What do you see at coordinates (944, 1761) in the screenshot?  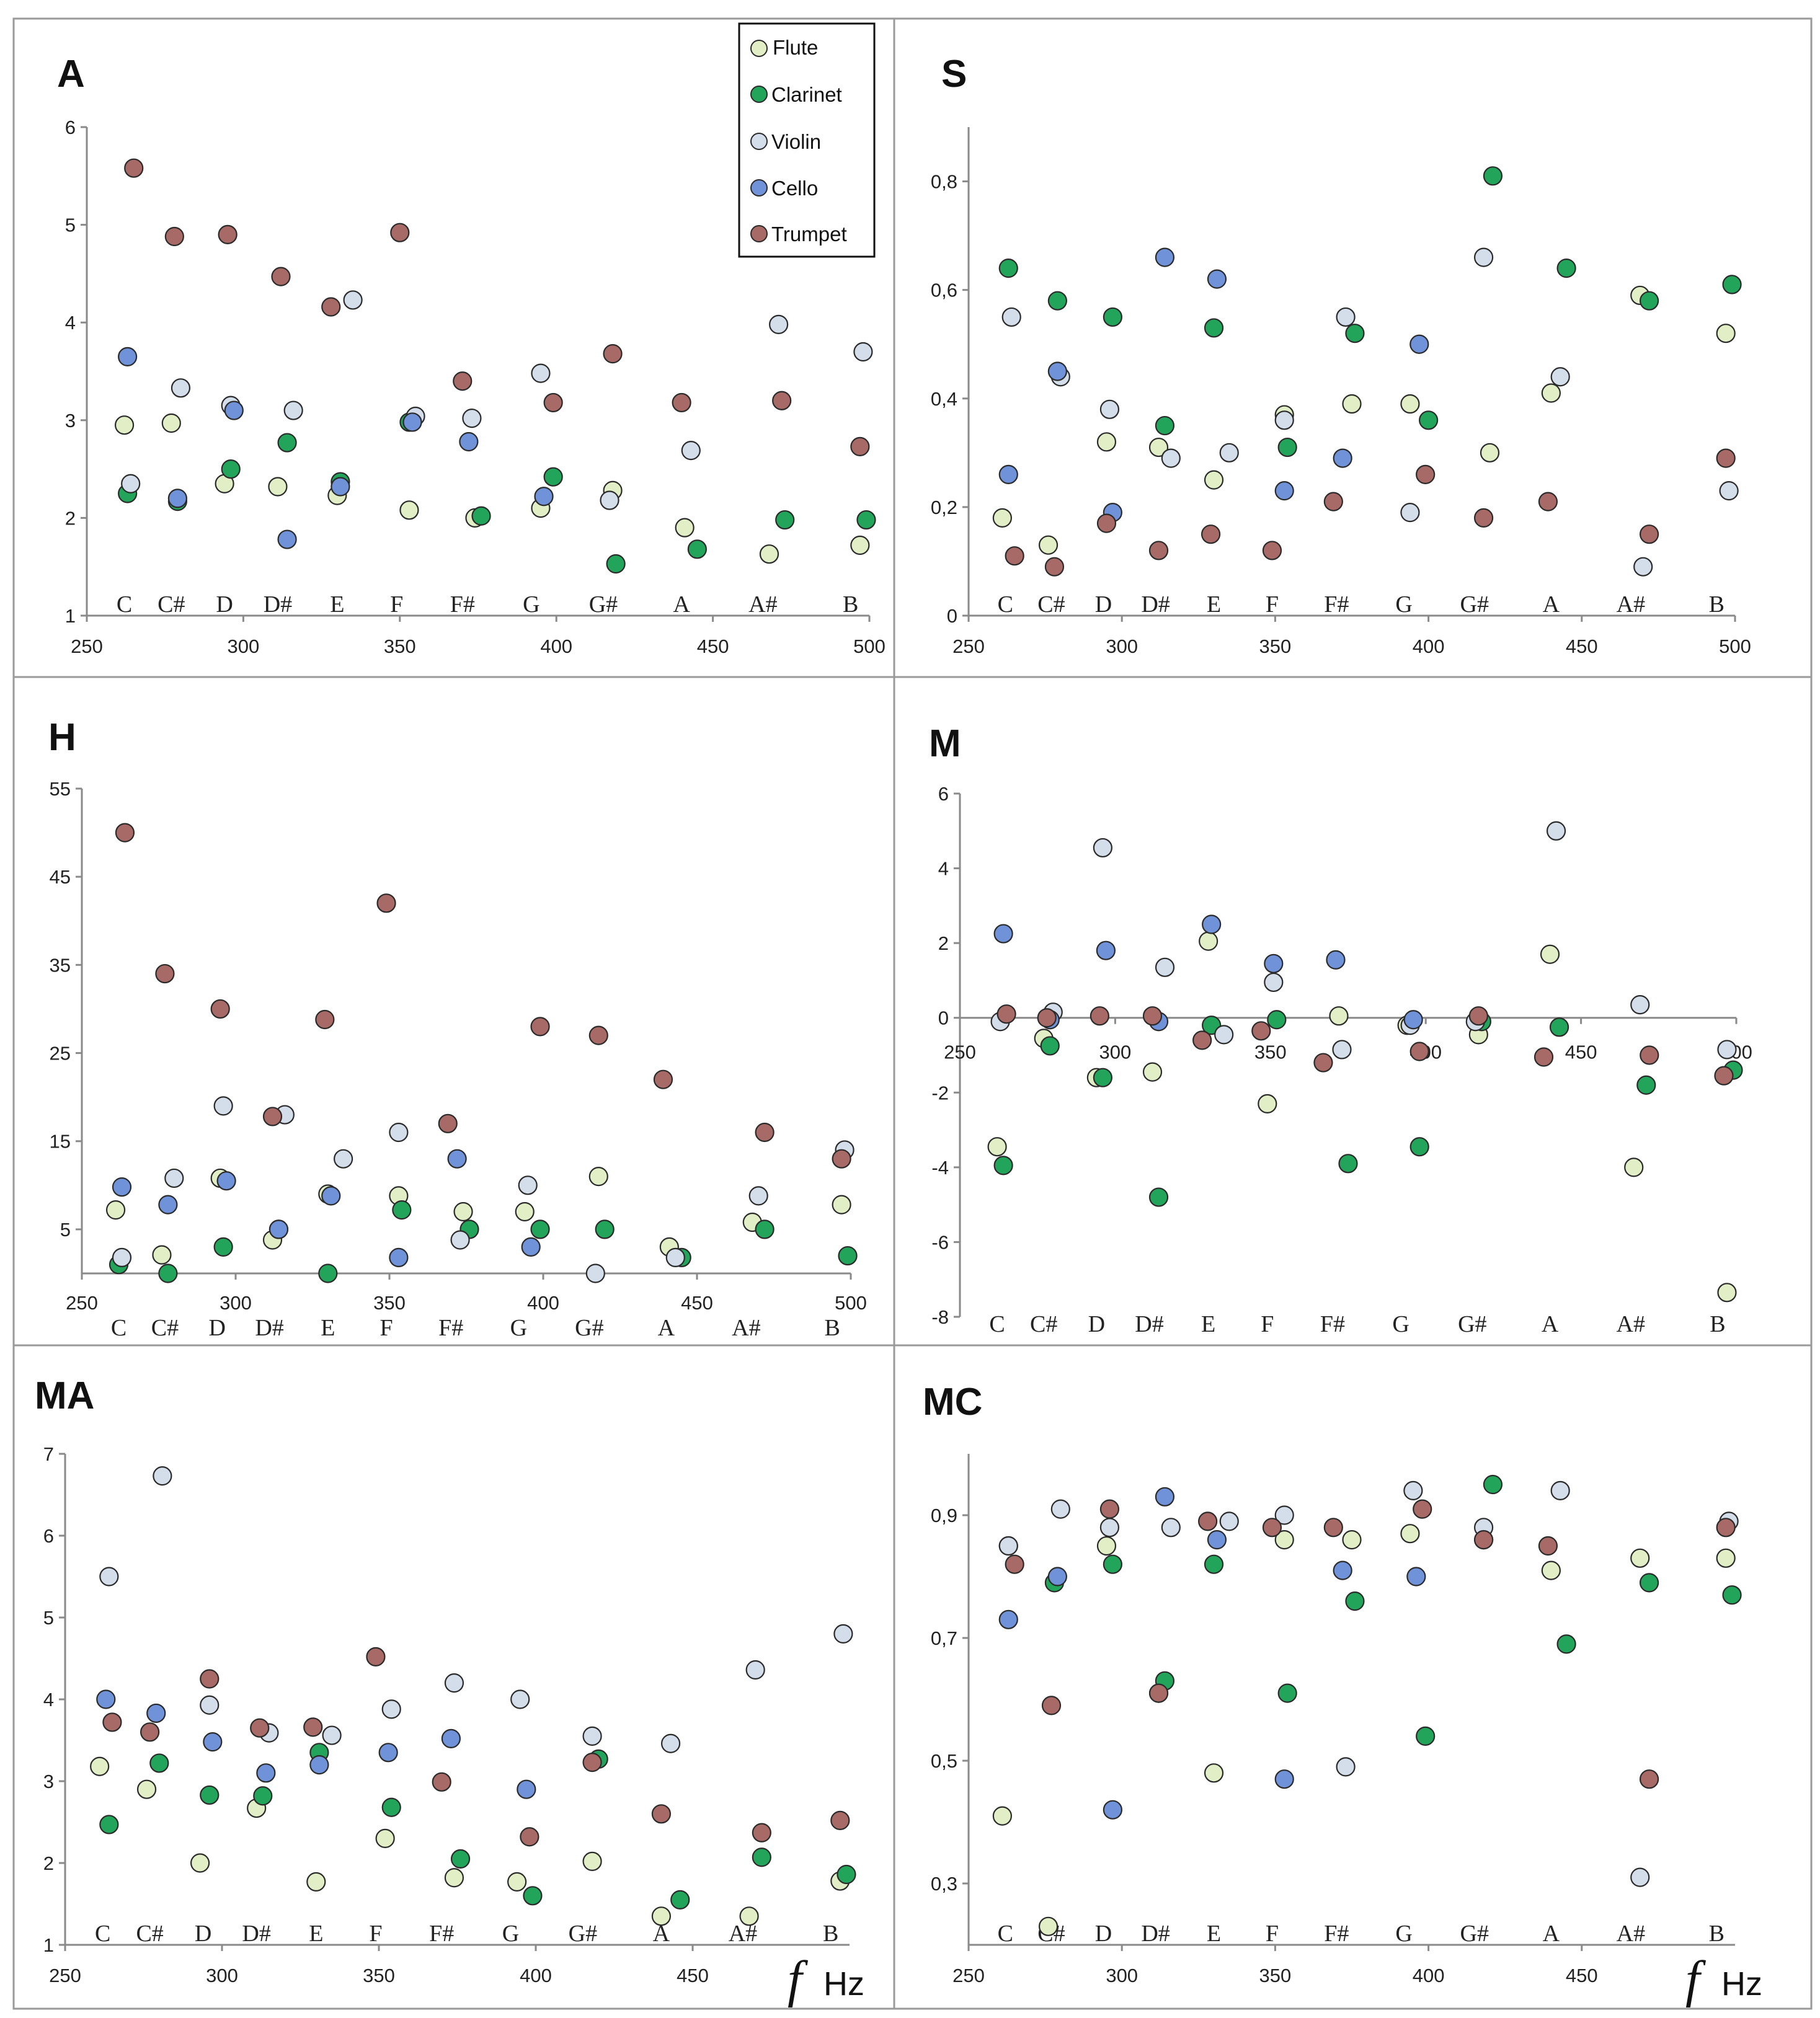 I see `y-tick-label: 0,5` at bounding box center [944, 1761].